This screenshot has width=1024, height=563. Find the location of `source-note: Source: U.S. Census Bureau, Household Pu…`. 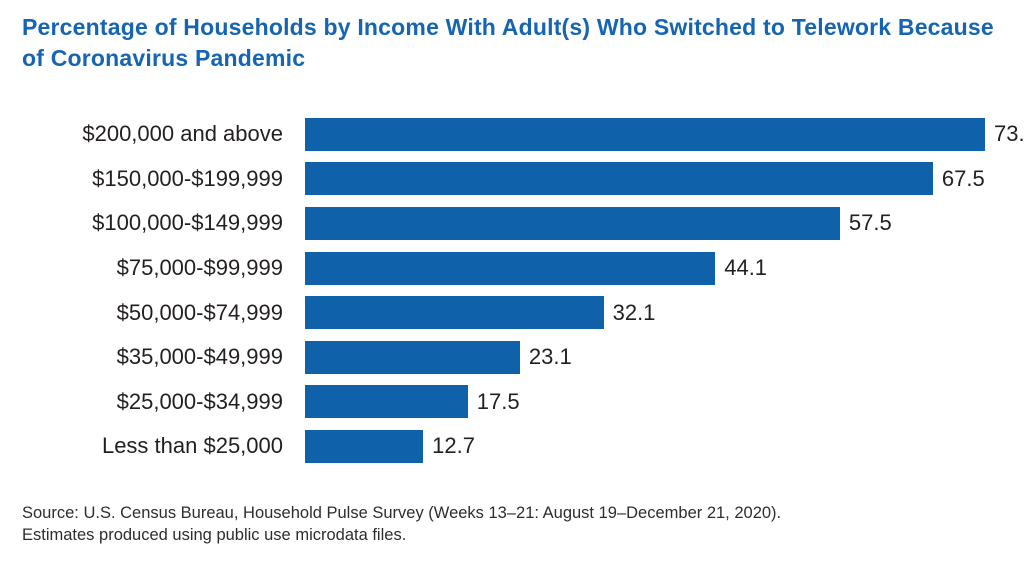

source-note: Source: U.S. Census Bureau, Household Pu… is located at coordinates (512, 524).